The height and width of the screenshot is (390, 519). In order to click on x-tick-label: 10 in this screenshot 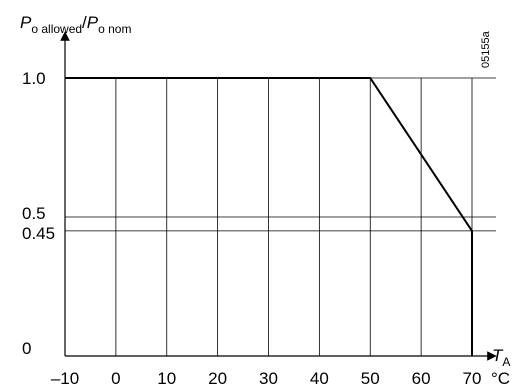, I will do `click(166, 378)`.